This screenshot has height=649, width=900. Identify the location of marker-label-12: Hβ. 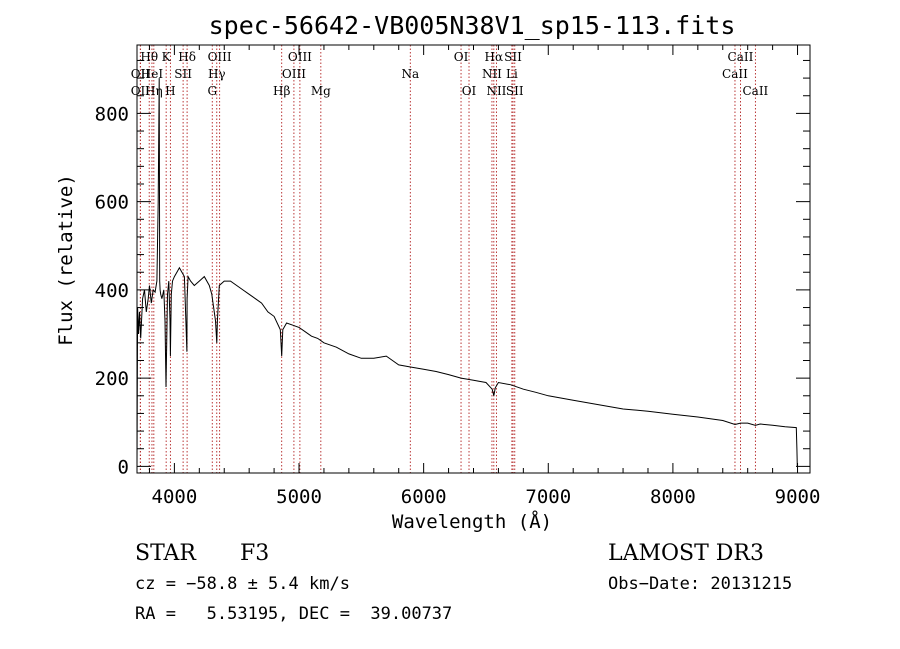
(281, 91).